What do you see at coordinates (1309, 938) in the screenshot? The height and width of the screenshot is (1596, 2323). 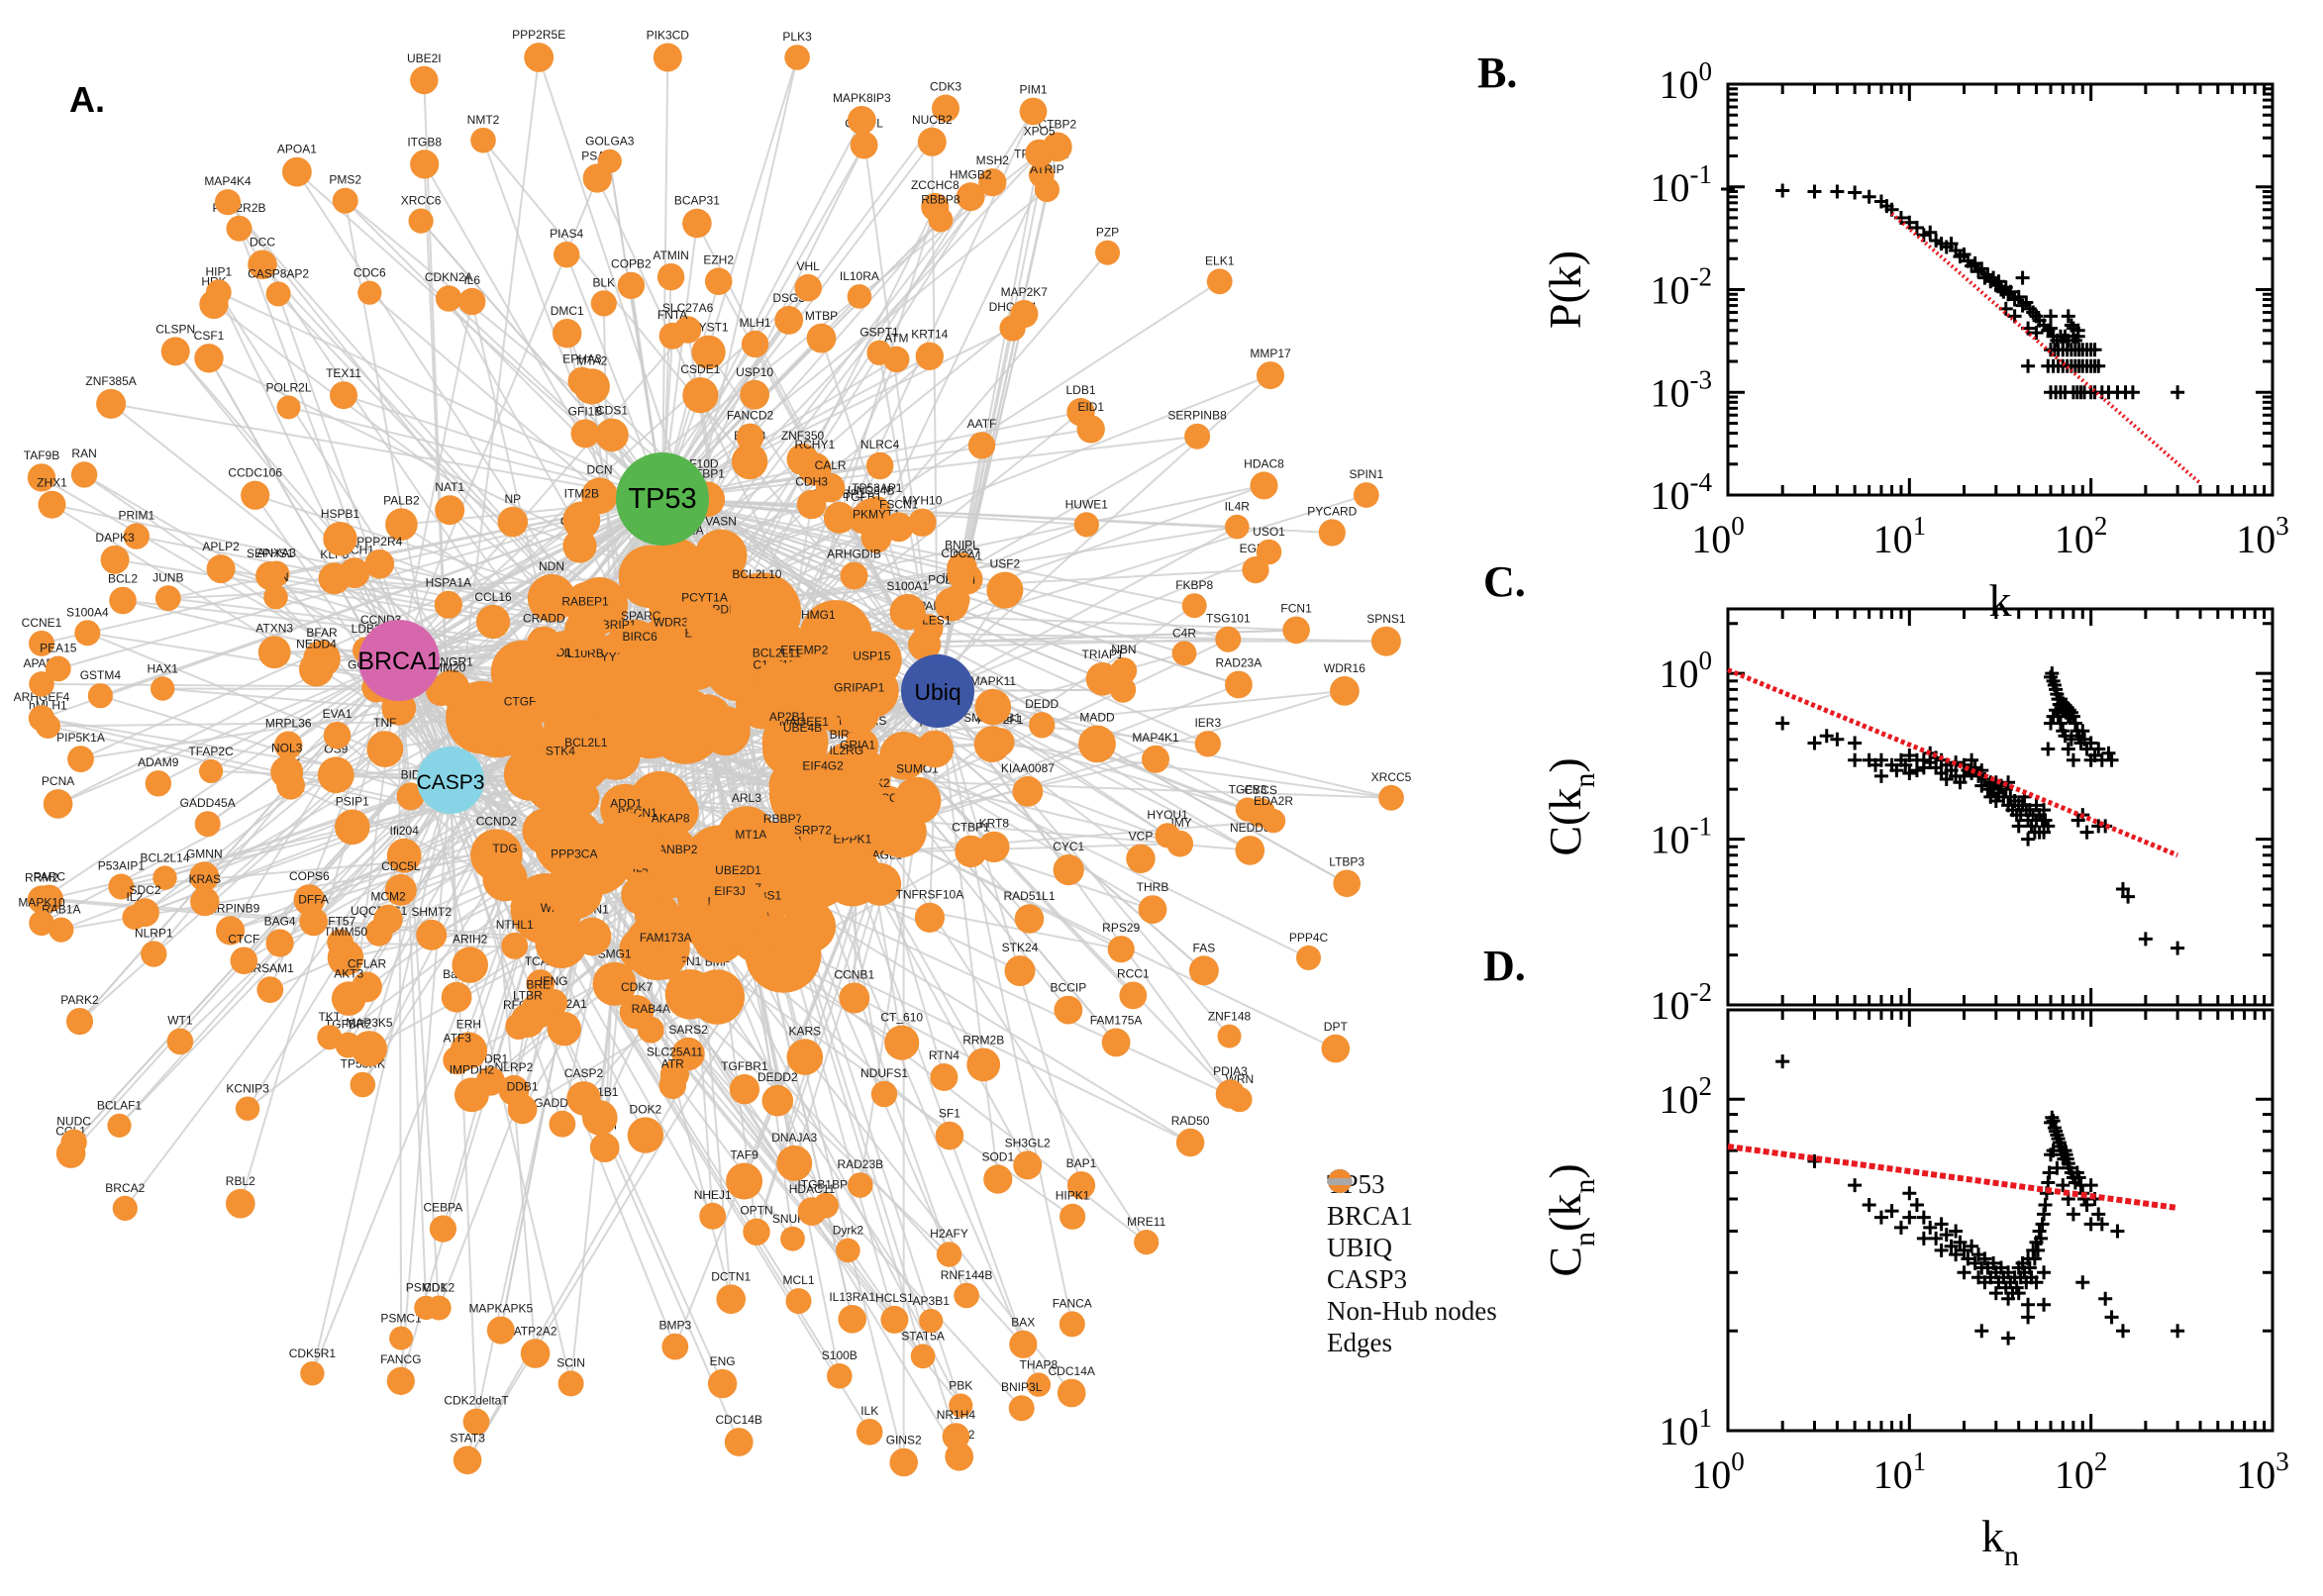 I see `node-label: PPP4C` at bounding box center [1309, 938].